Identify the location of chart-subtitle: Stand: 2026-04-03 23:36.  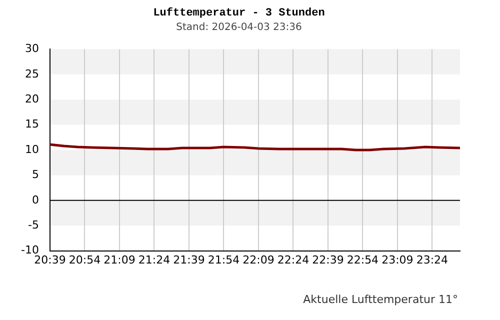
(239, 27).